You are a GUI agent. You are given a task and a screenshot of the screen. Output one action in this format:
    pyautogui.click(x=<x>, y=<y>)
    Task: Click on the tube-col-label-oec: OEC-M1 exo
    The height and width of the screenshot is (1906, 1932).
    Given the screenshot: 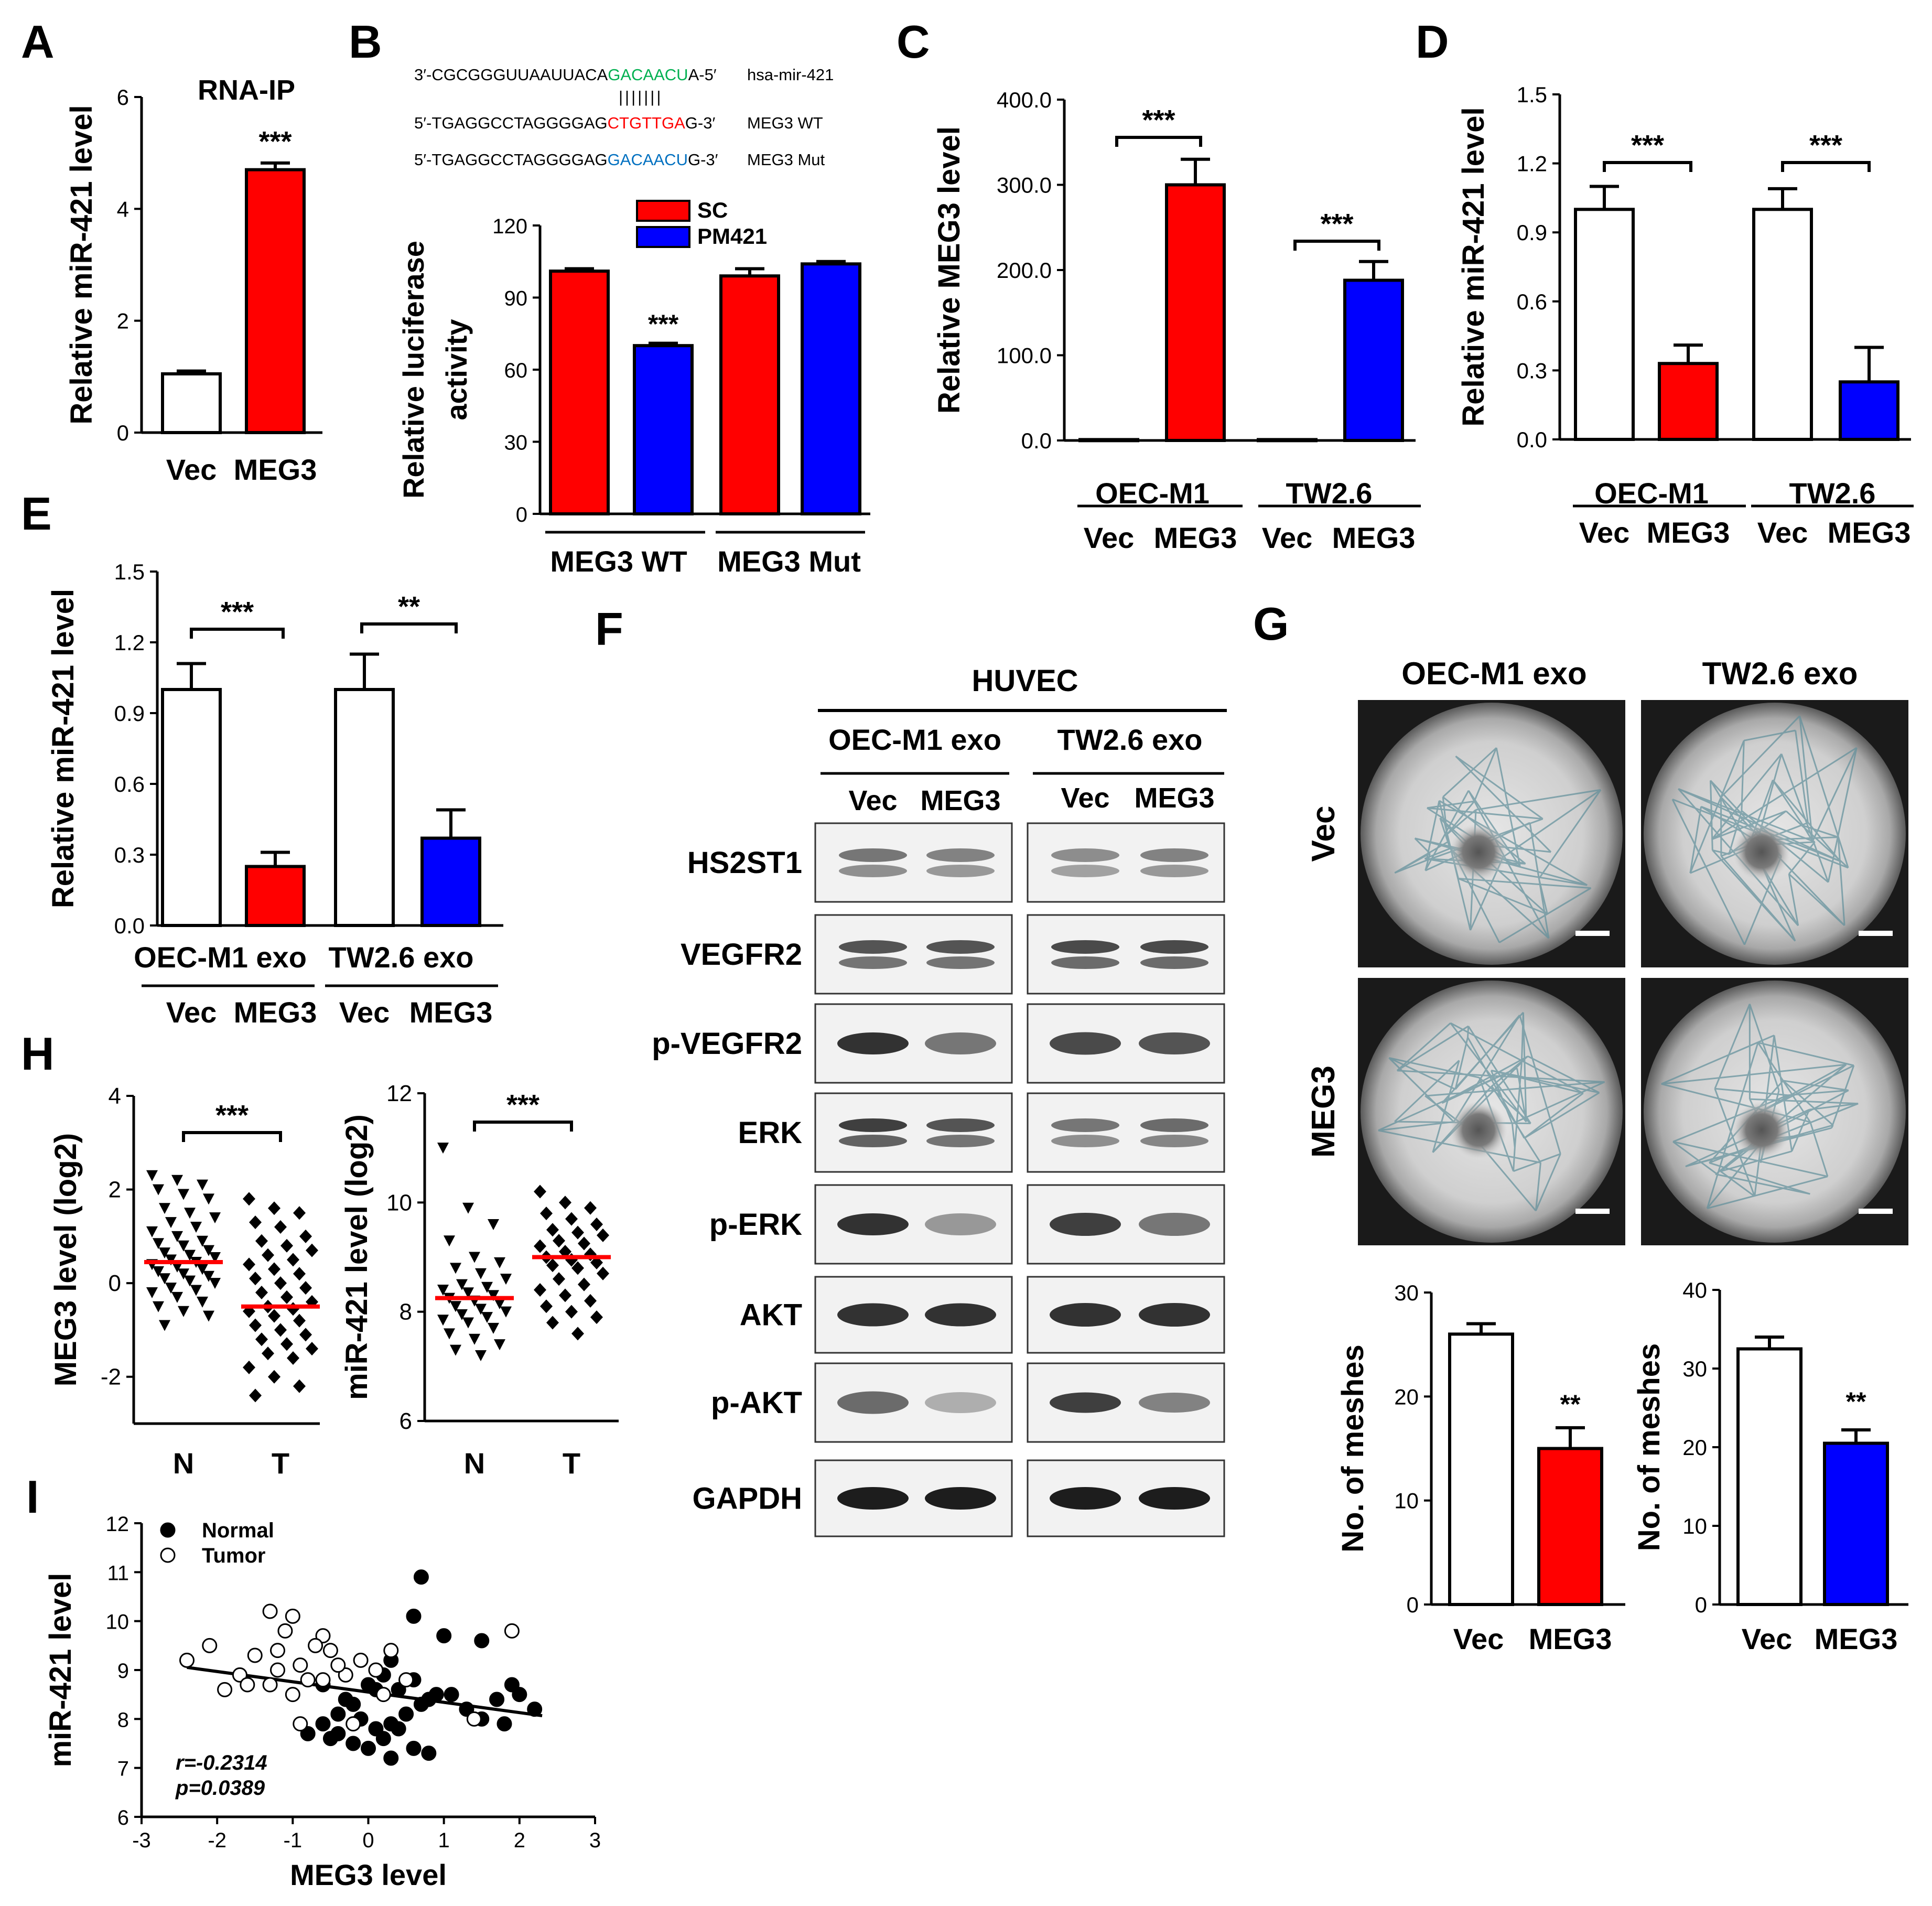 What is the action you would take?
    pyautogui.click(x=1493, y=673)
    